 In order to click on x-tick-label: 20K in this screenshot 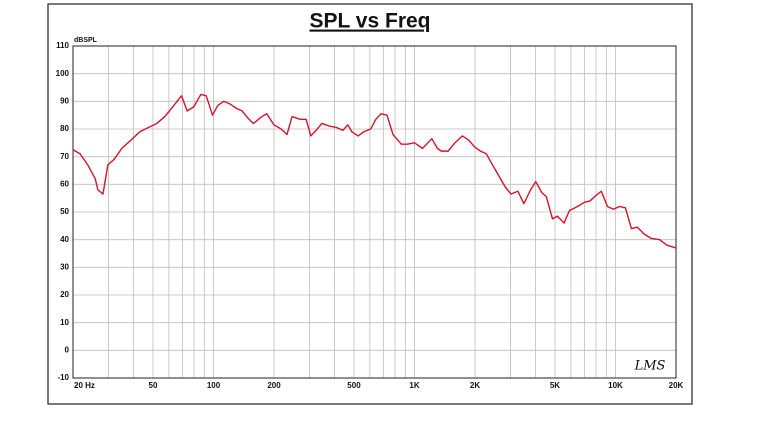, I will do `click(676, 385)`.